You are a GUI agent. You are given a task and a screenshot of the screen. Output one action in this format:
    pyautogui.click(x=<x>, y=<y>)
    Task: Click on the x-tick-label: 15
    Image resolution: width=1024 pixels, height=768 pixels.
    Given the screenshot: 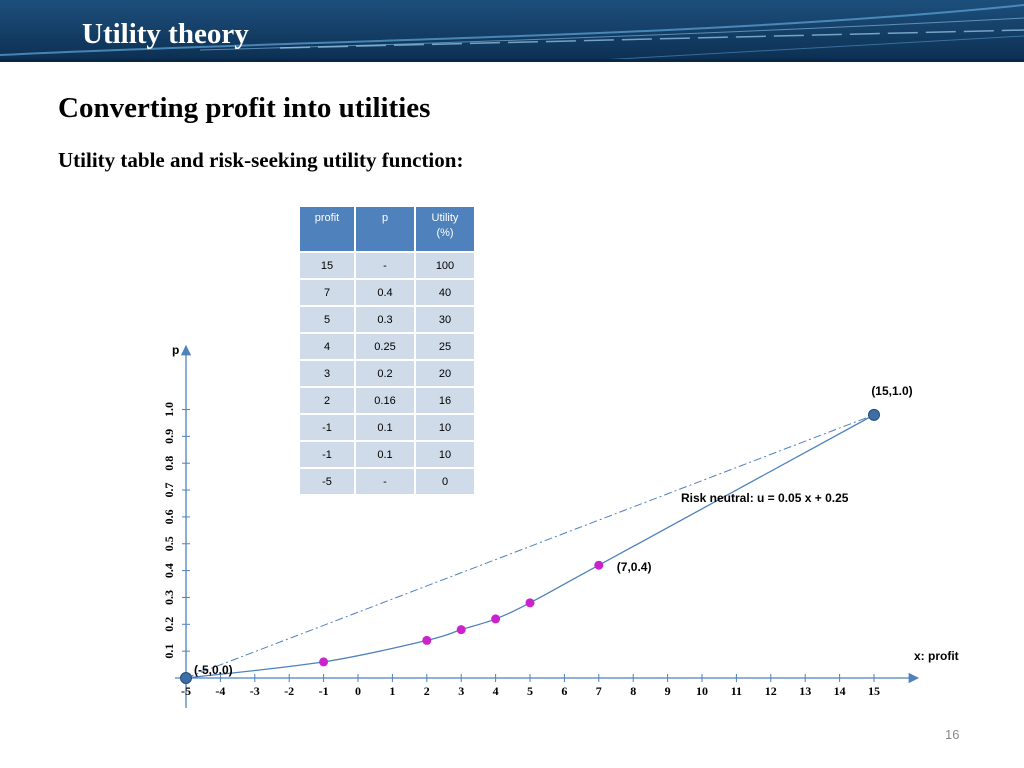 What is the action you would take?
    pyautogui.click(x=874, y=691)
    